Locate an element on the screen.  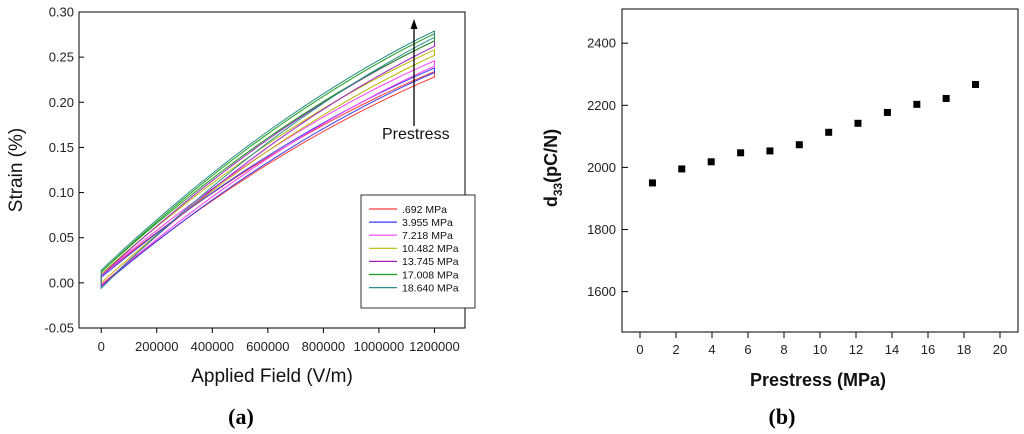
y-tick-label: 0.05 is located at coordinates (61, 237).